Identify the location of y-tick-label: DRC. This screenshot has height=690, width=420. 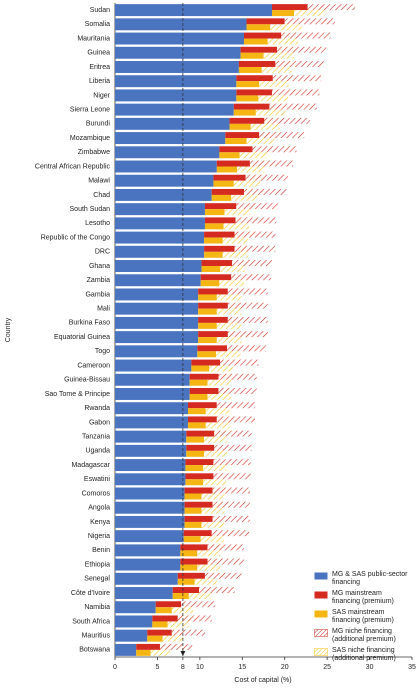
(102, 252).